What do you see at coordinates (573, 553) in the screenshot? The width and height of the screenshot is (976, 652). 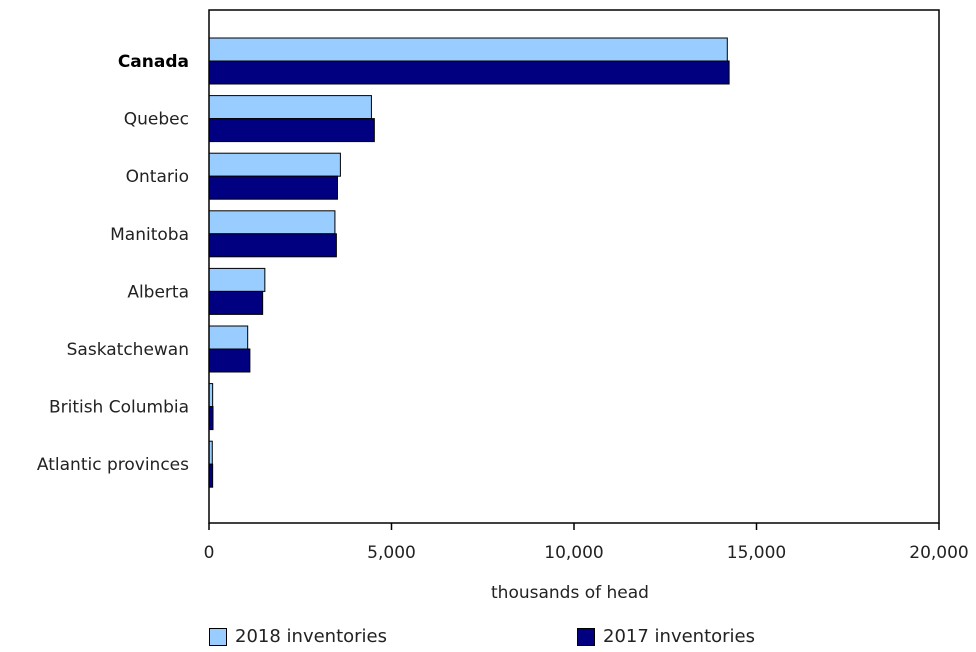 I see `x-tick-label: 10,000` at bounding box center [573, 553].